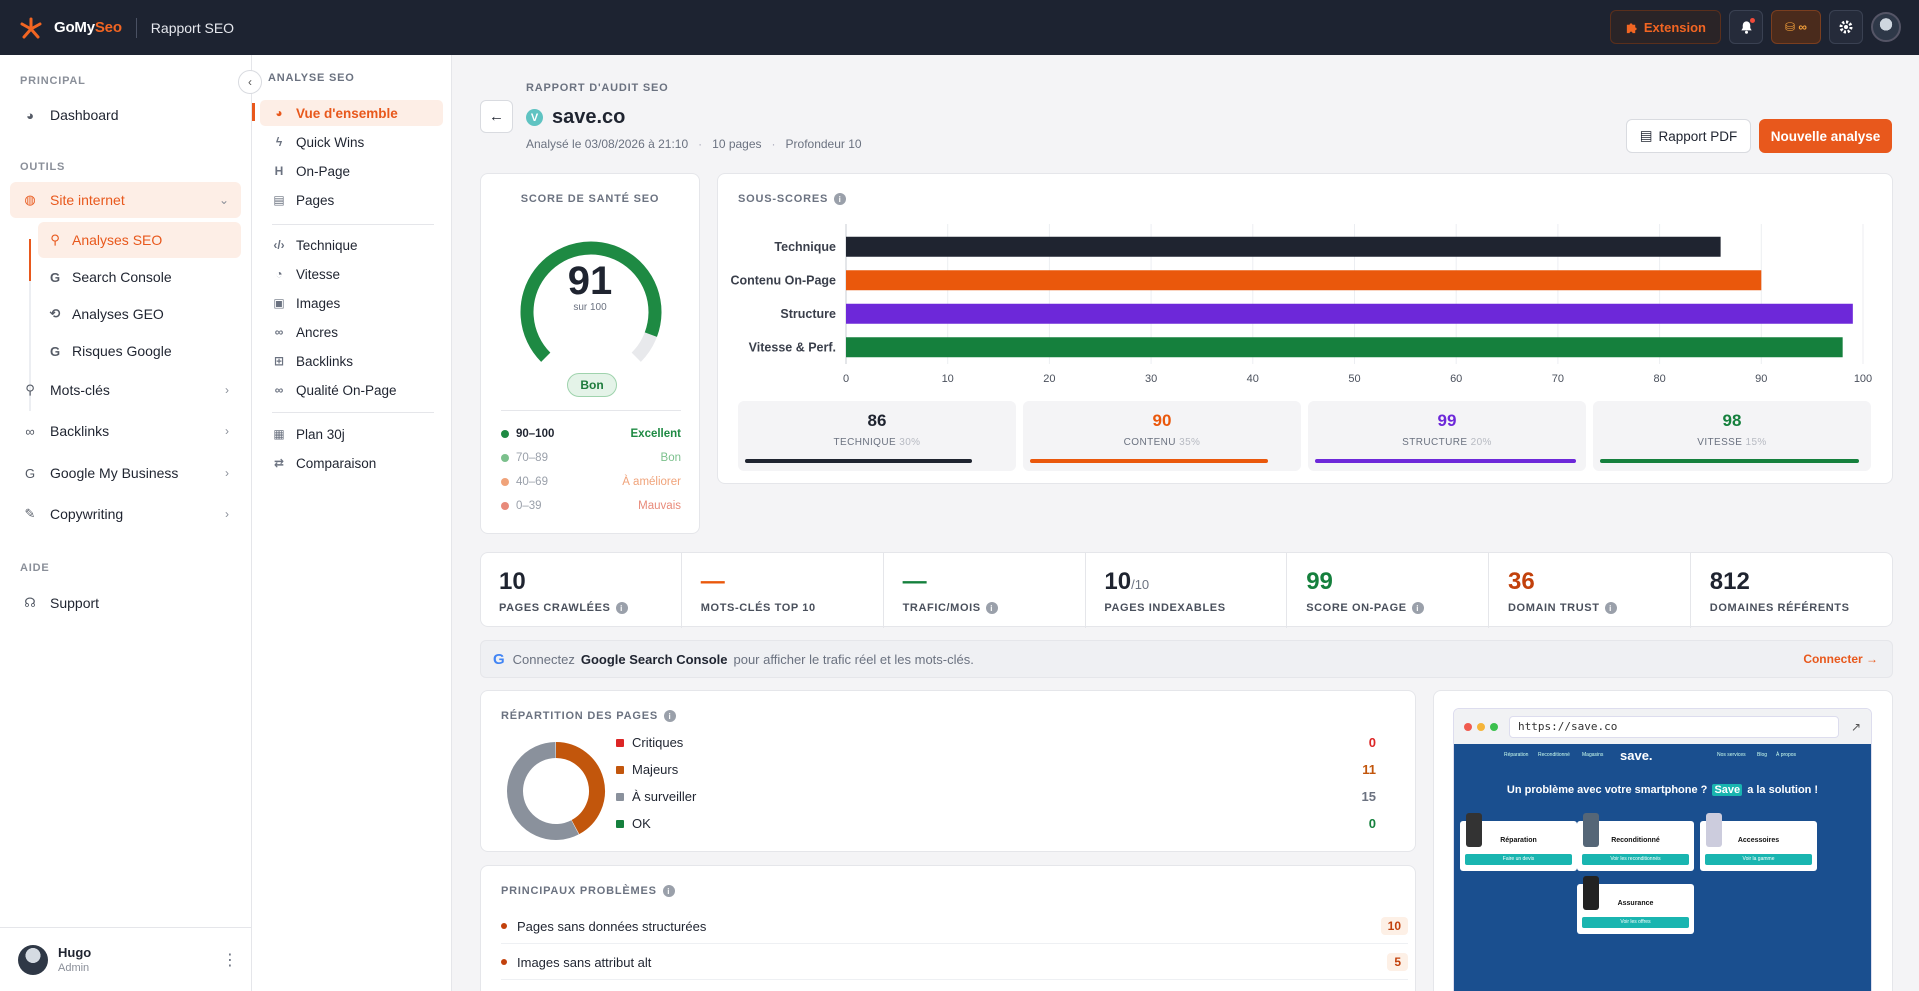 The height and width of the screenshot is (991, 1919). What do you see at coordinates (1856, 726) in the screenshot?
I see `external-link-icon: ↗` at bounding box center [1856, 726].